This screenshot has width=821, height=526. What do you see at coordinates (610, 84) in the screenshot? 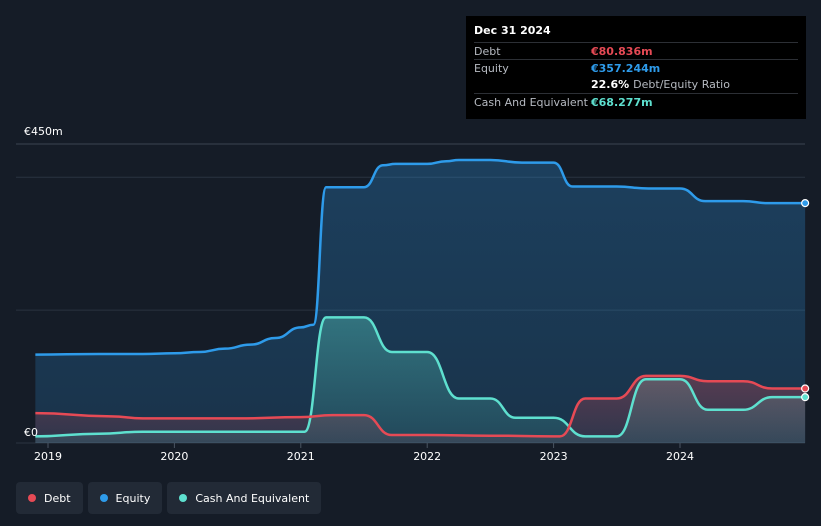
I see `tooltip-ratio-value: 22.6%` at bounding box center [610, 84].